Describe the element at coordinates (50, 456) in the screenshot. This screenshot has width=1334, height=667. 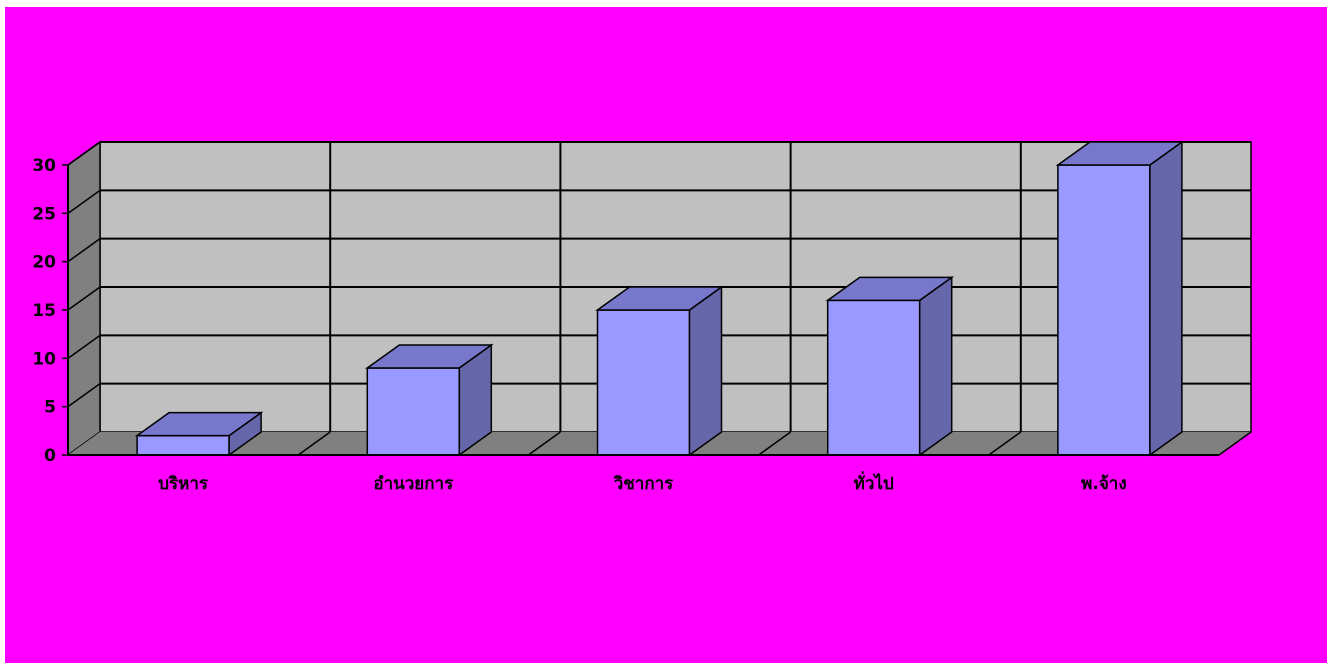
I see `y-tick-label: 0` at that location.